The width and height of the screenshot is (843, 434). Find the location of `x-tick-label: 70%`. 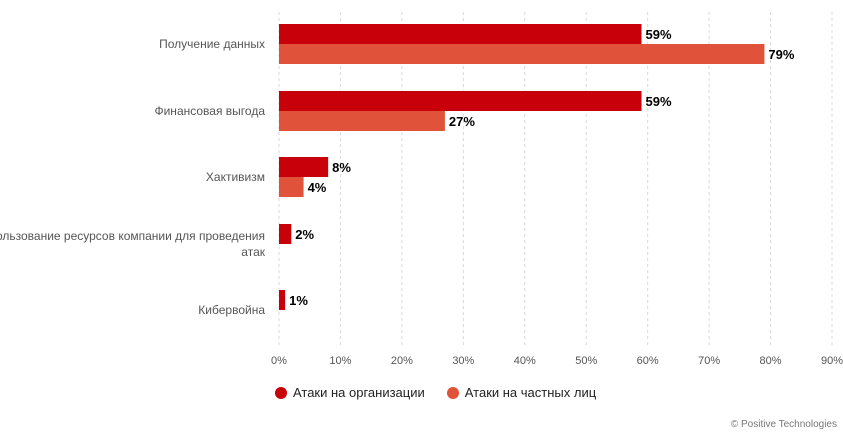

x-tick-label: 70% is located at coordinates (709, 361).